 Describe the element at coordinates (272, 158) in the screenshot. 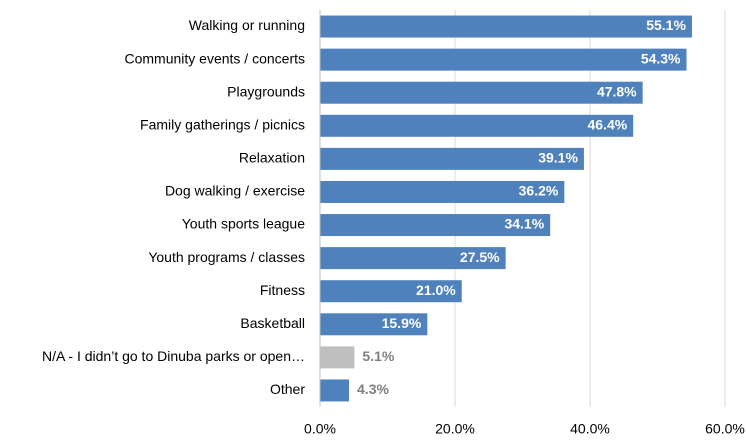

I see `y-tick-label: Relaxation` at that location.